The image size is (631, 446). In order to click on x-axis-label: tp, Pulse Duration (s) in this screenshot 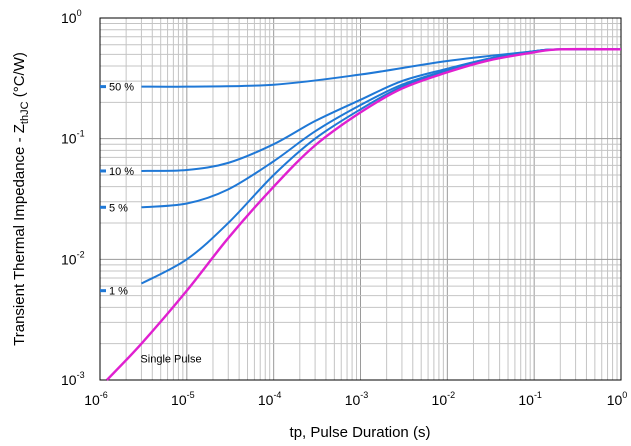, I will do `click(360, 432)`.